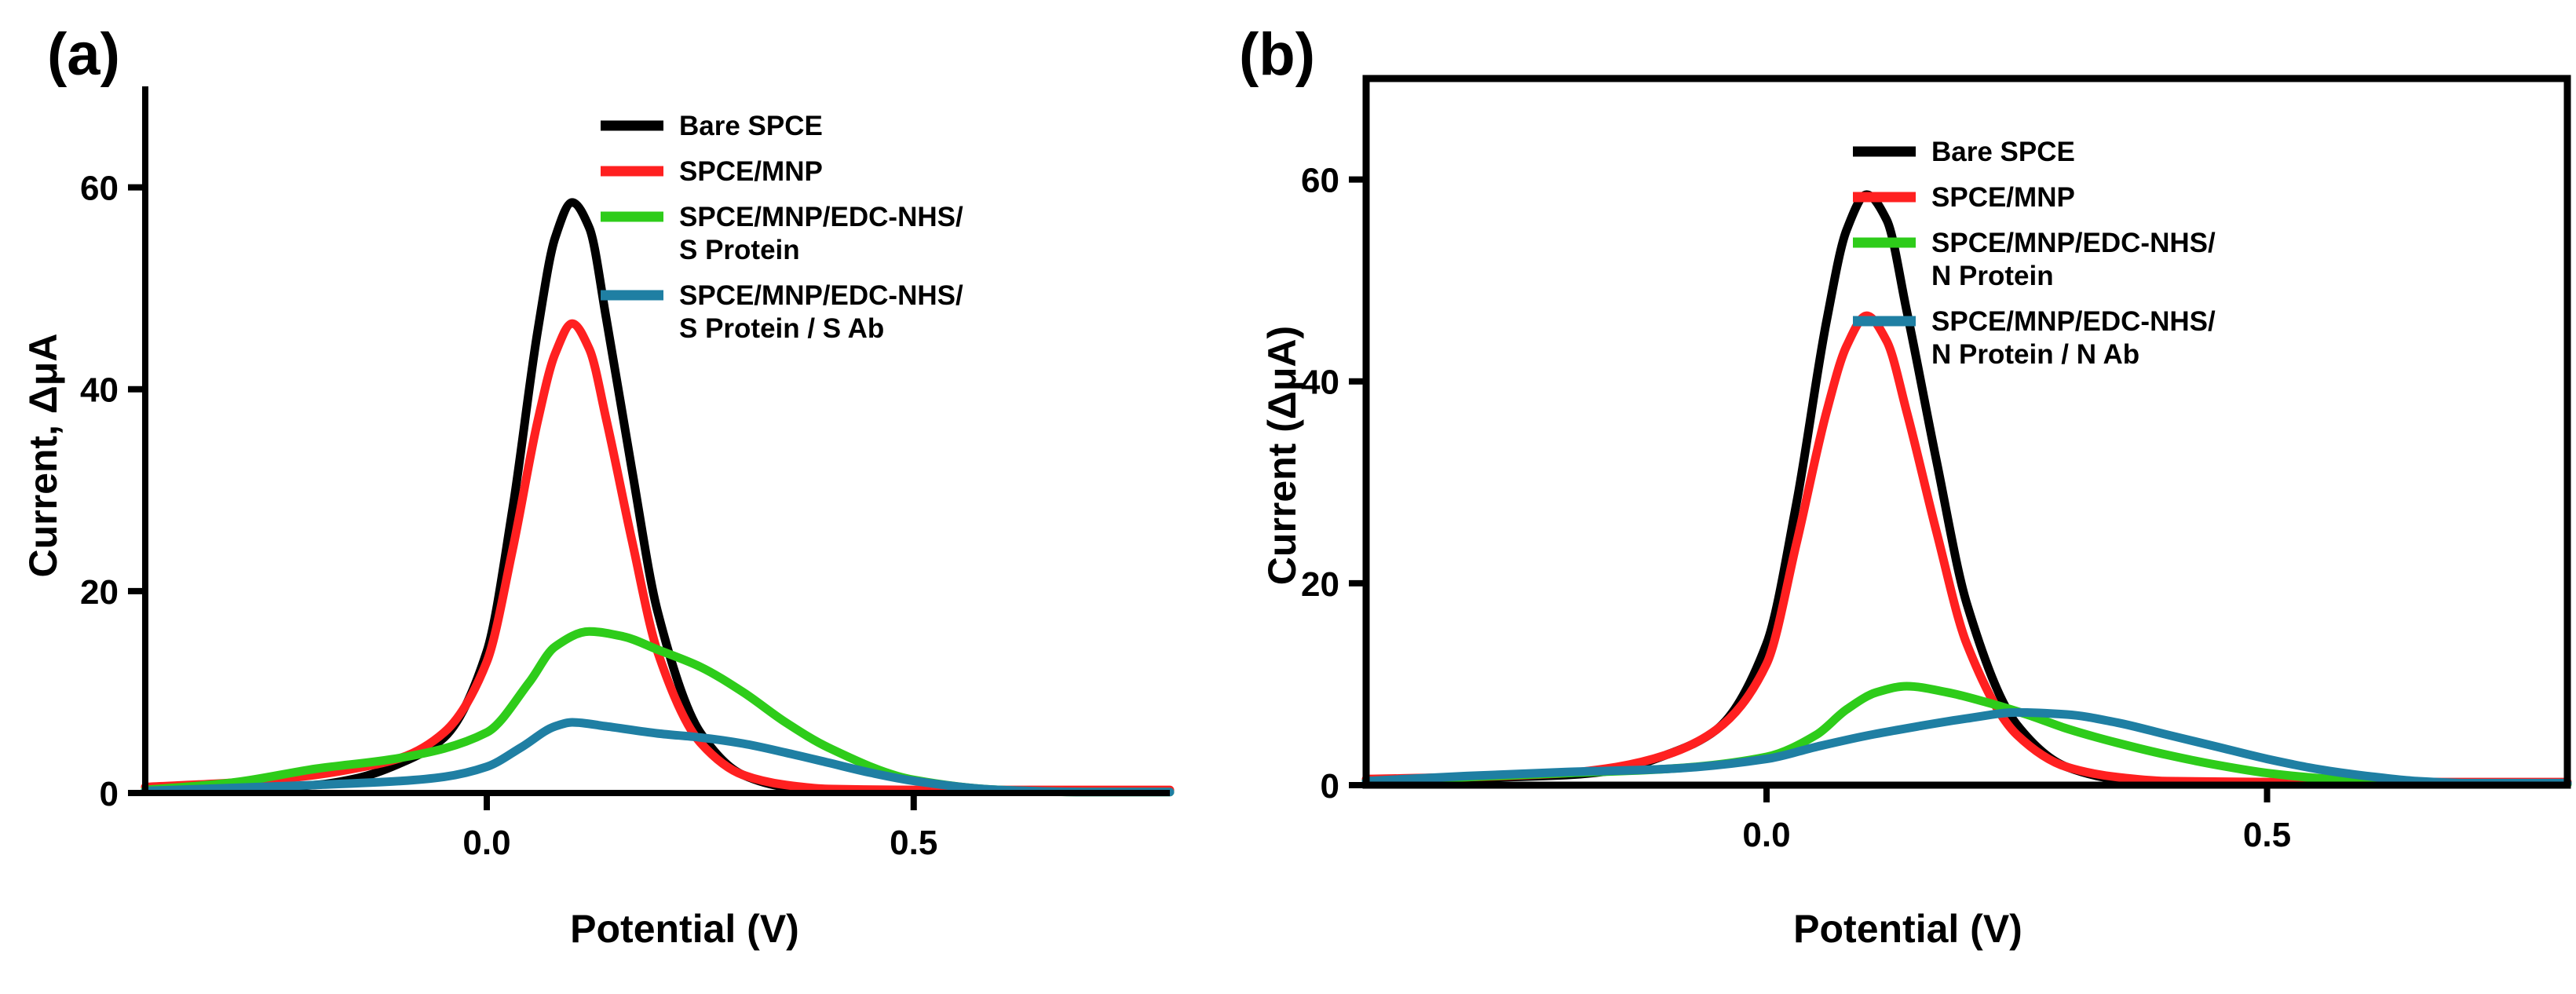 The width and height of the screenshot is (2576, 994). Describe the element at coordinates (1277, 54) in the screenshot. I see `panel-label-b: (b)` at that location.